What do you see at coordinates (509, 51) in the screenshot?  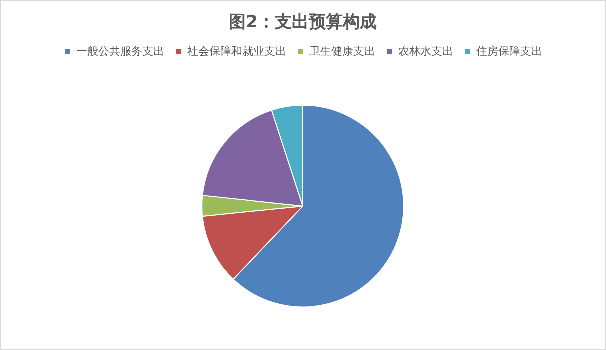 I see `legend-label: 住房保障支出` at bounding box center [509, 51].